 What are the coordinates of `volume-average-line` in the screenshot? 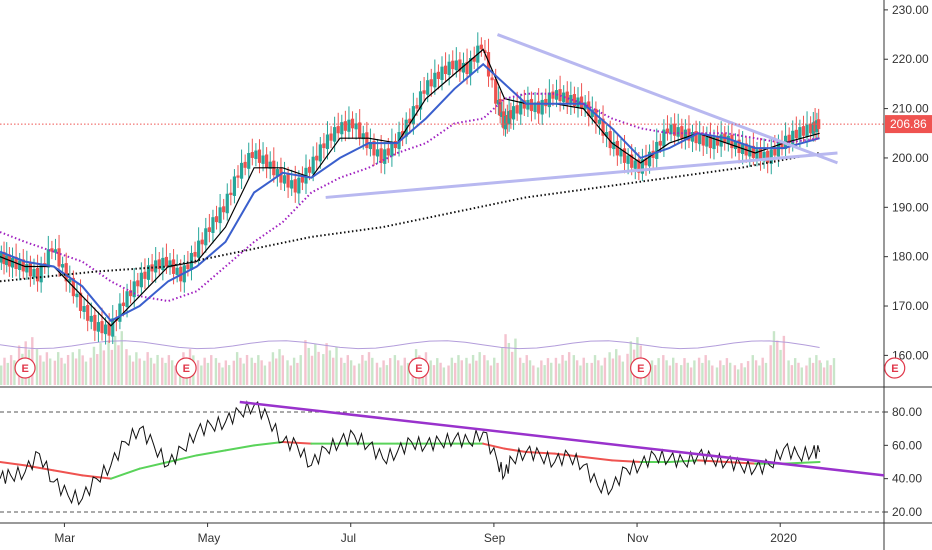 It's located at (410, 345).